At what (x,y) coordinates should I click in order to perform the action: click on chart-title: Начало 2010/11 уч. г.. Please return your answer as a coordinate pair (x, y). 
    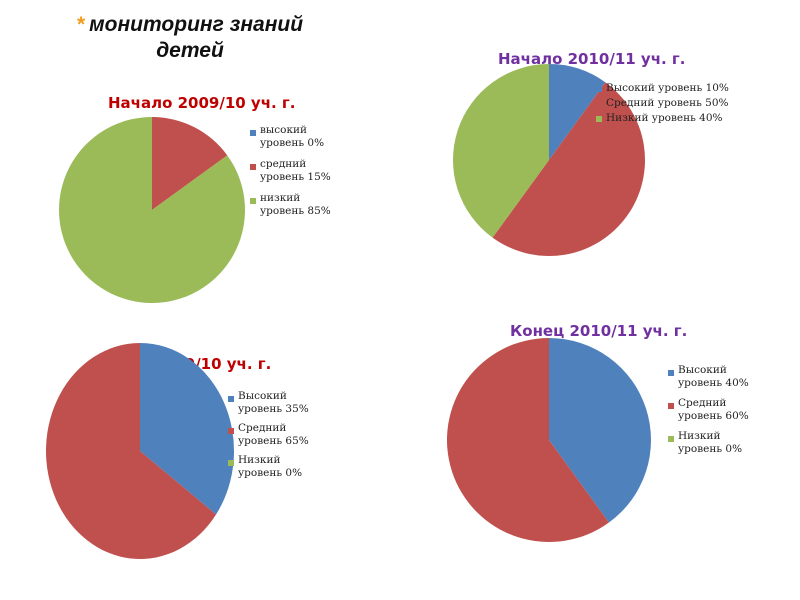
    Looking at the image, I should click on (592, 59).